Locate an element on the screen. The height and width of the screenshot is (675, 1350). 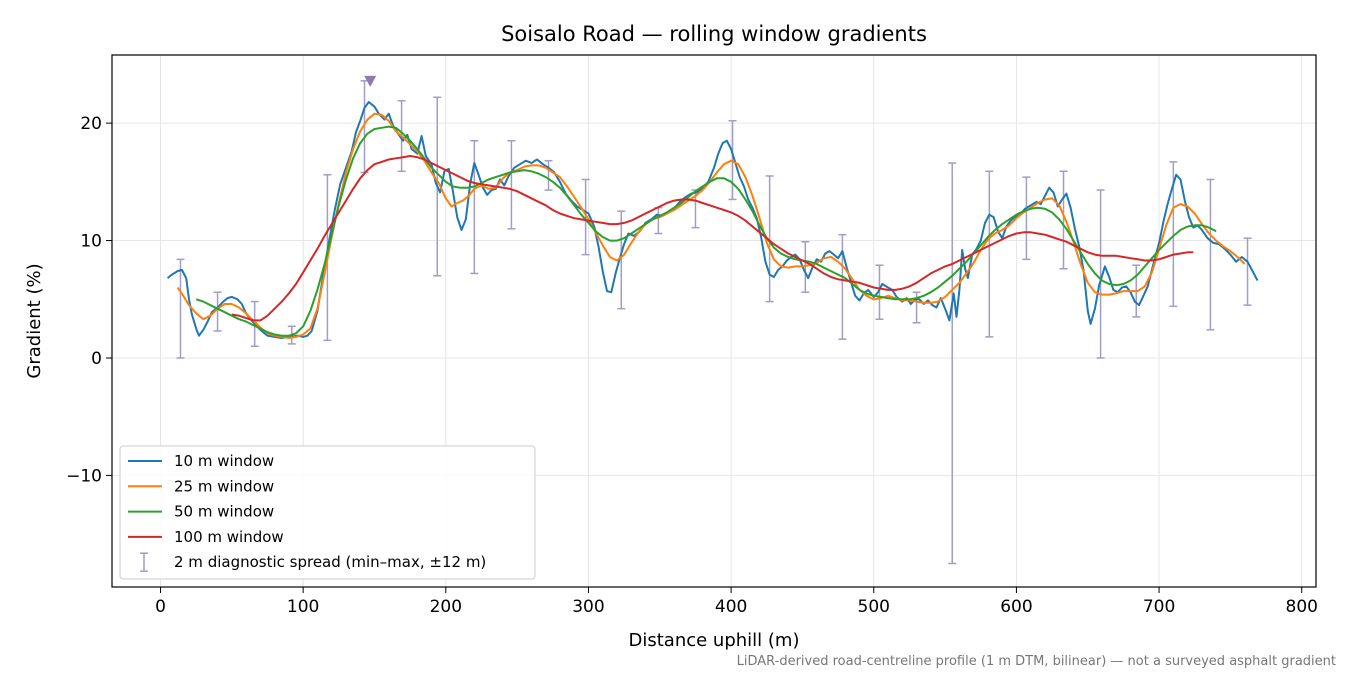
legend-entry-label: 100 m window is located at coordinates (229, 537).